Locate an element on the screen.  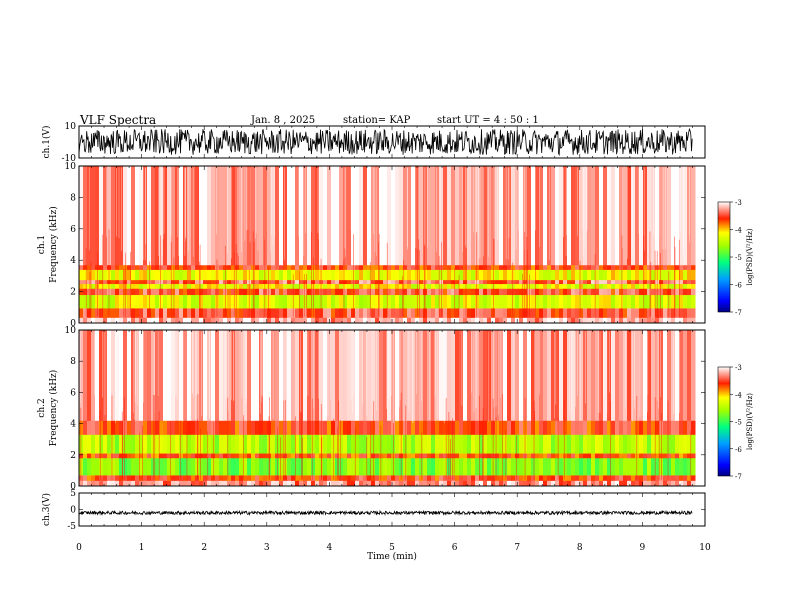
ch1-spectrogram-ylabel-line2: Frequency (kHz) is located at coordinates (53, 244).